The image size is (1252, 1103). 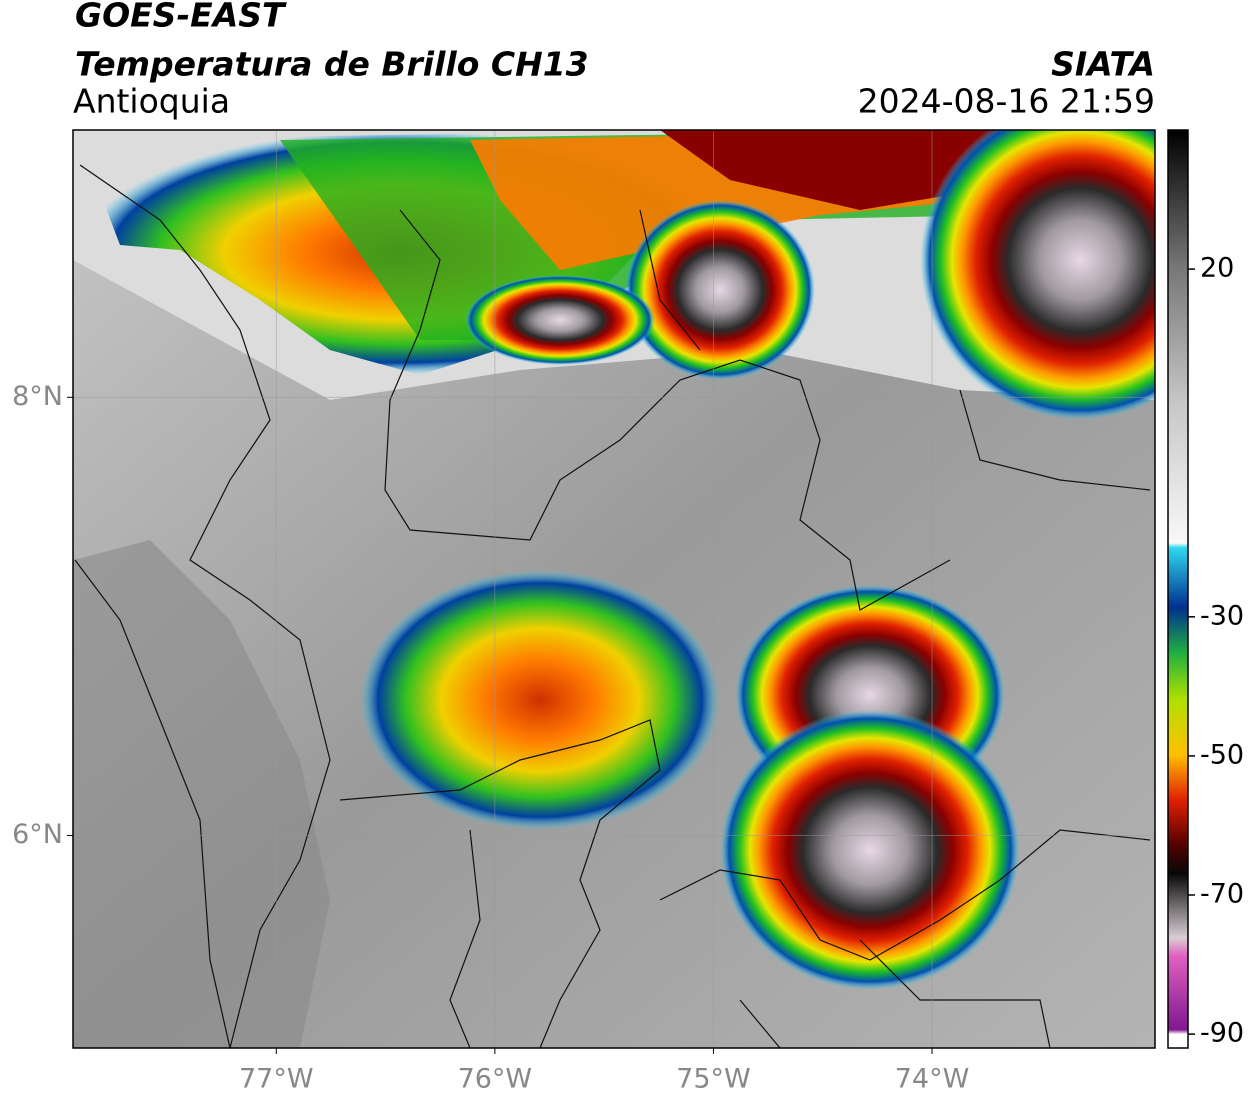 What do you see at coordinates (1178, 589) in the screenshot?
I see `colorbar` at bounding box center [1178, 589].